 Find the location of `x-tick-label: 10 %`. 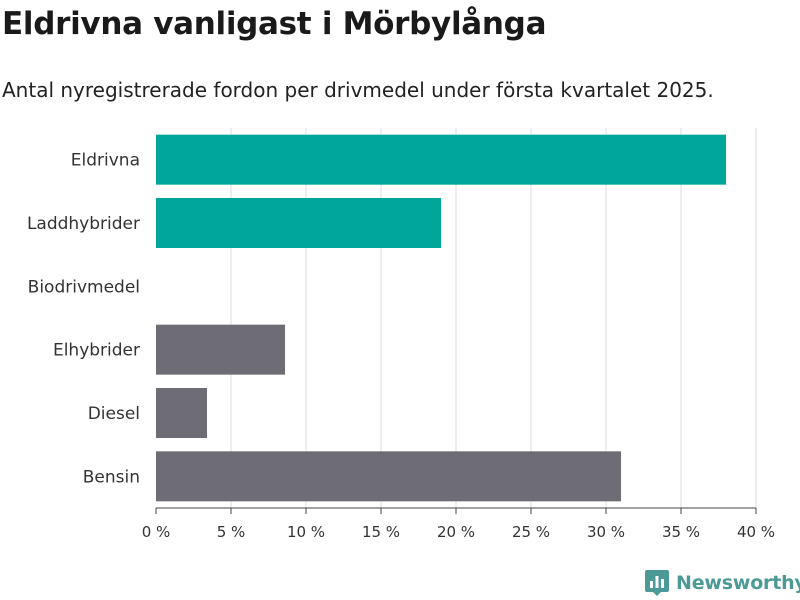

x-tick-label: 10 % is located at coordinates (306, 532).